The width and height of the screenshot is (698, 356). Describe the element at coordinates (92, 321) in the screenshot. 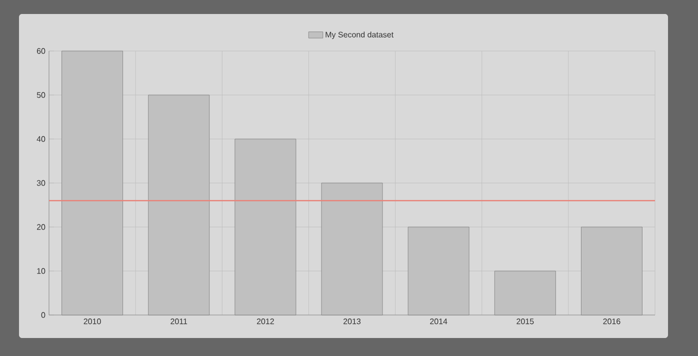

I see `x-tick-label: 2010` at that location.